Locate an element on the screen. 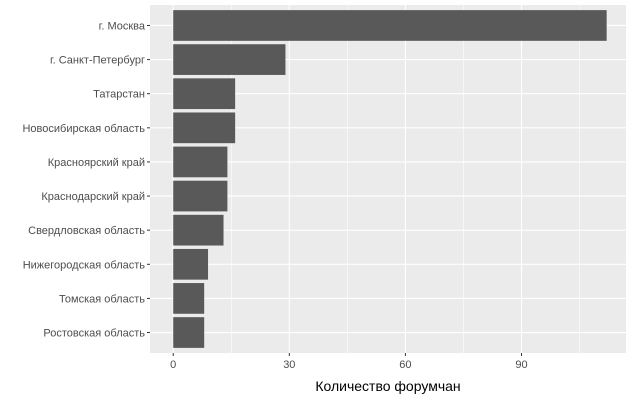 The height and width of the screenshot is (402, 632). x-axis: 0 30 60 90 is located at coordinates (349, 362).